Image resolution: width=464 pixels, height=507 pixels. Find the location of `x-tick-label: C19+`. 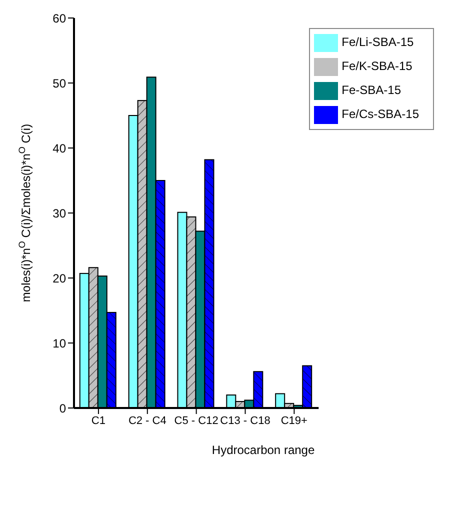

x-tick-label: C19+ is located at coordinates (294, 420).